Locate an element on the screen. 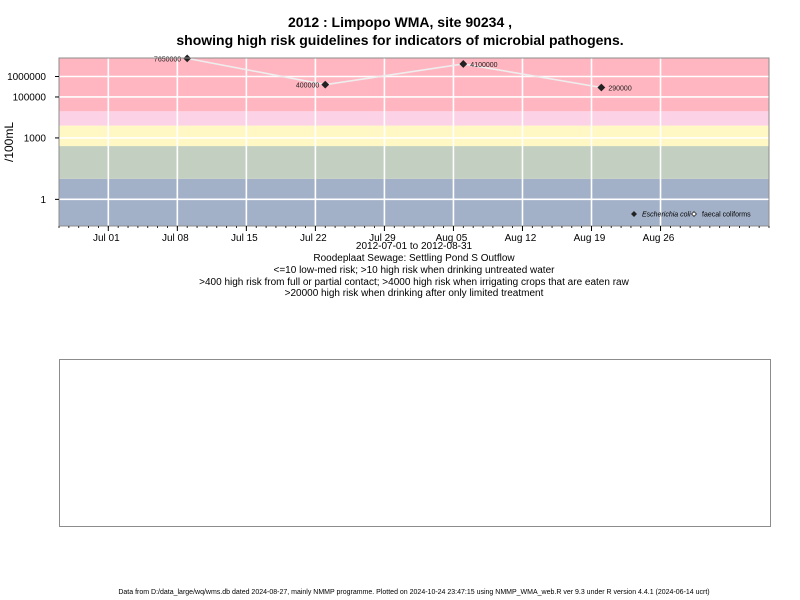 The height and width of the screenshot is (600, 800). x-tick-label-jul-08: Jul 08 is located at coordinates (175, 238).